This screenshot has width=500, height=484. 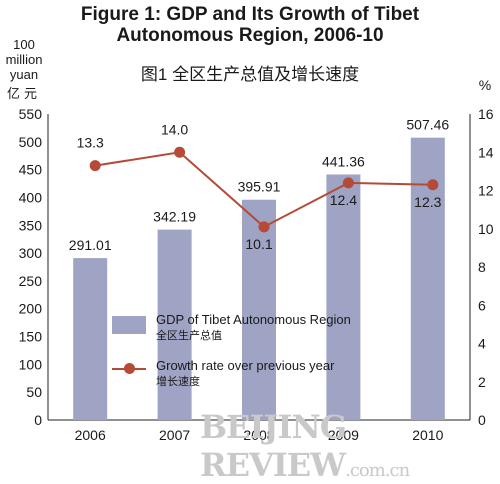 I want to click on legend-bar-swatch, so click(x=129, y=323).